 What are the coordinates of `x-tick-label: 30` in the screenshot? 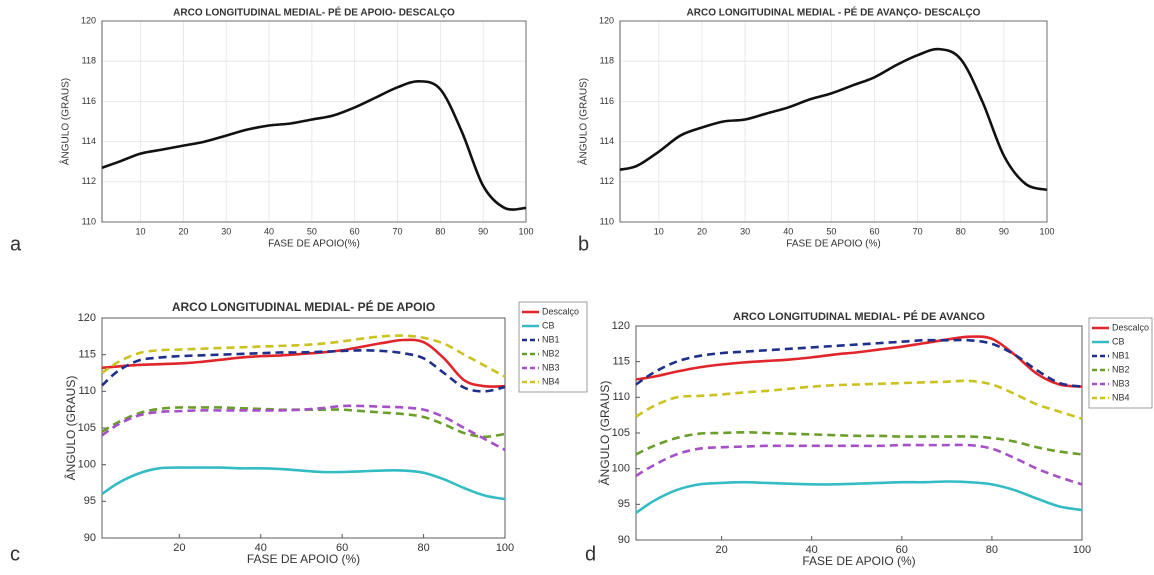 It's located at (745, 231).